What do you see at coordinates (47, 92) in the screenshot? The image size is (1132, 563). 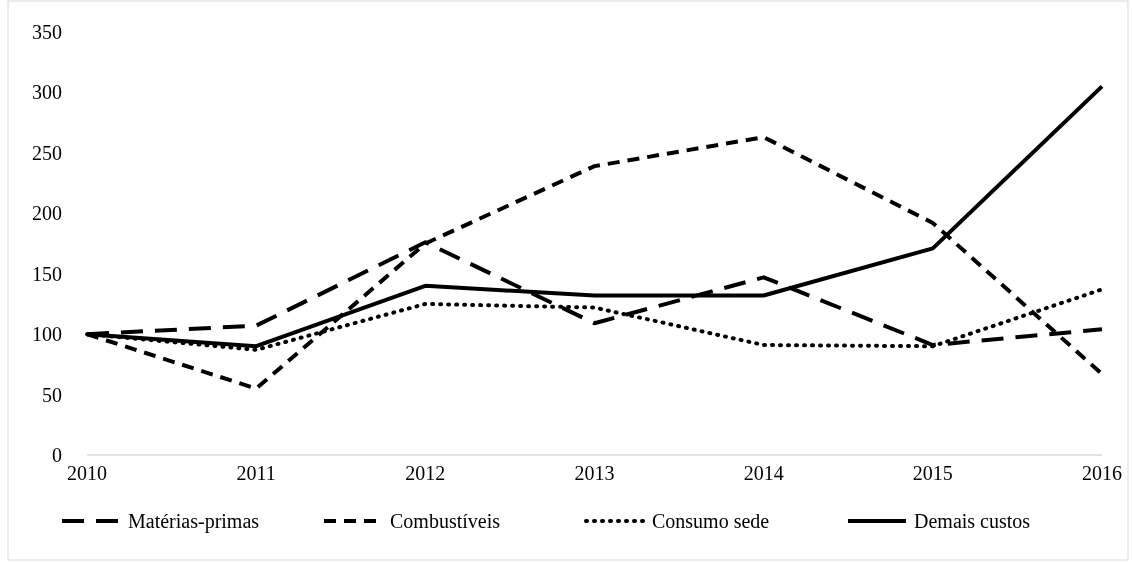 I see `y-tick-label: 300` at bounding box center [47, 92].